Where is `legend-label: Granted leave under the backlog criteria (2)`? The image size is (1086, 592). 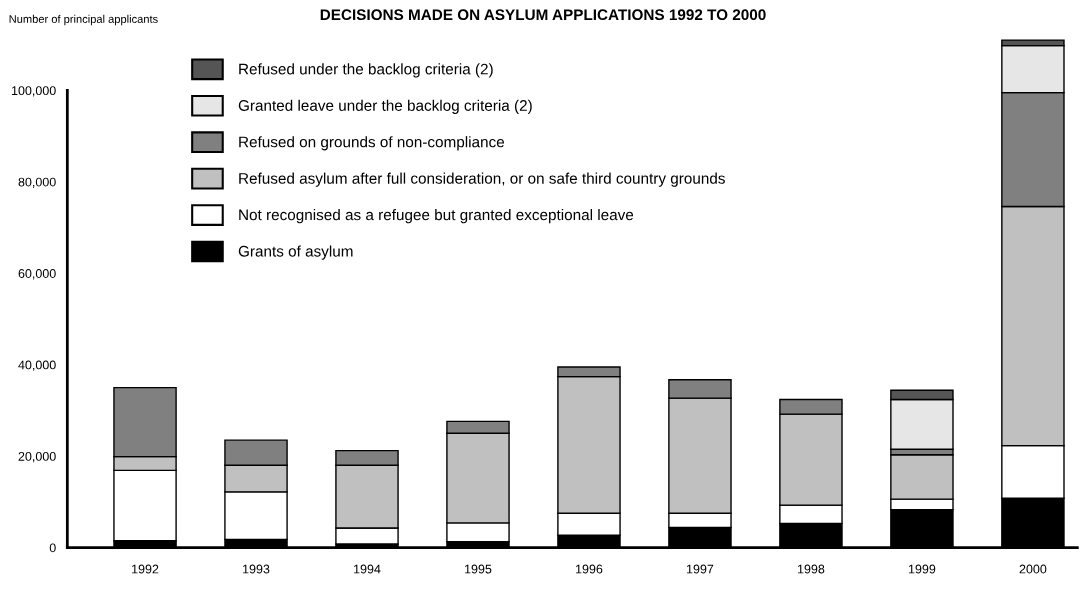 legend-label: Granted leave under the backlog criteria (2) is located at coordinates (385, 106).